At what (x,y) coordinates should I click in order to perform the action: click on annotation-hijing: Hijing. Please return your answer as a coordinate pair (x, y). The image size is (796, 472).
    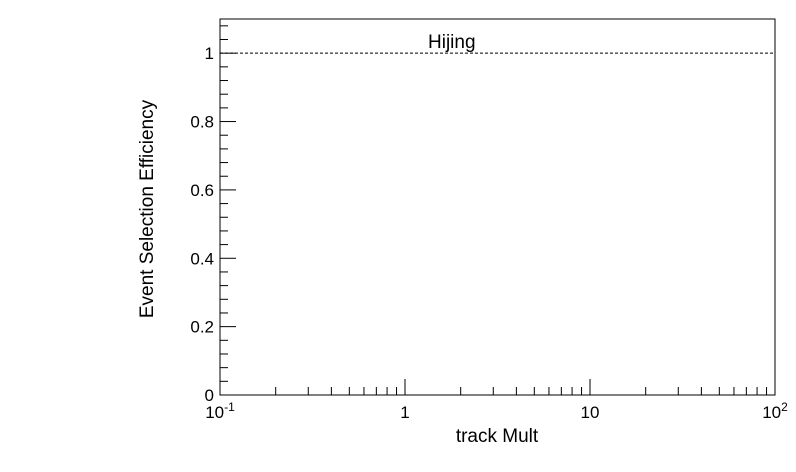
    Looking at the image, I should click on (452, 42).